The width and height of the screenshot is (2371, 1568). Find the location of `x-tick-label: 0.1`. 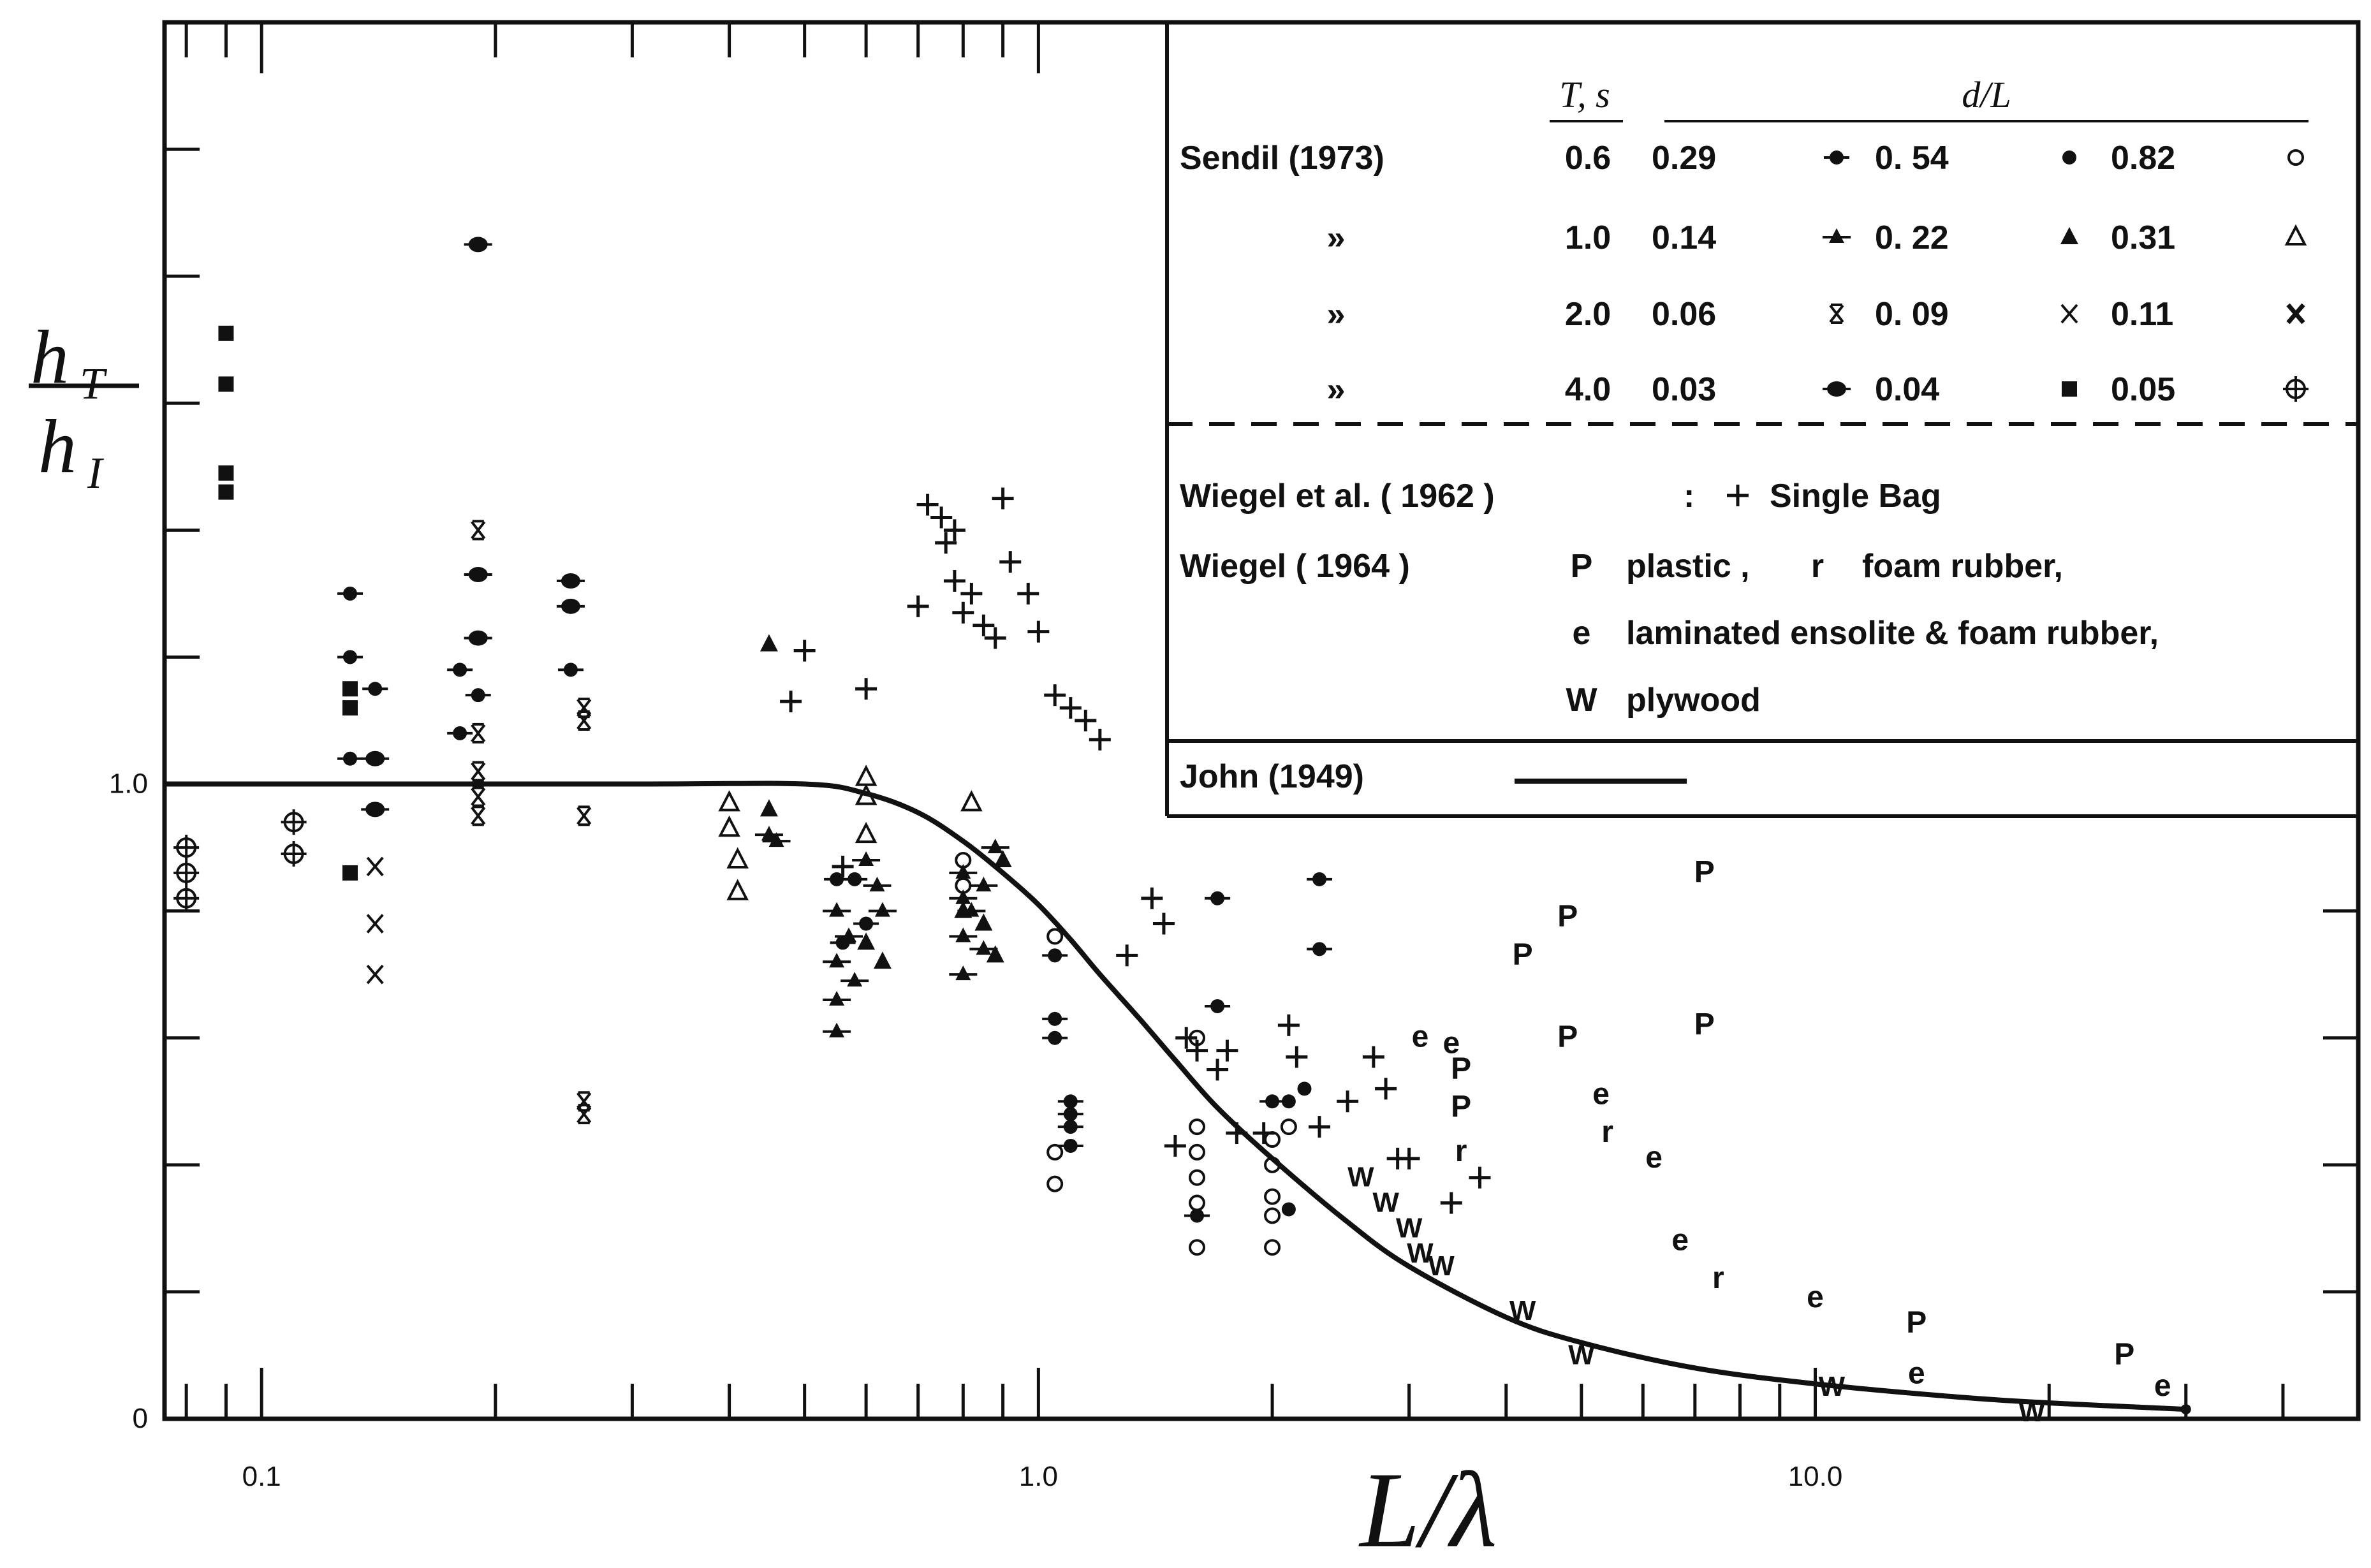

x-tick-label: 0.1 is located at coordinates (261, 1476).